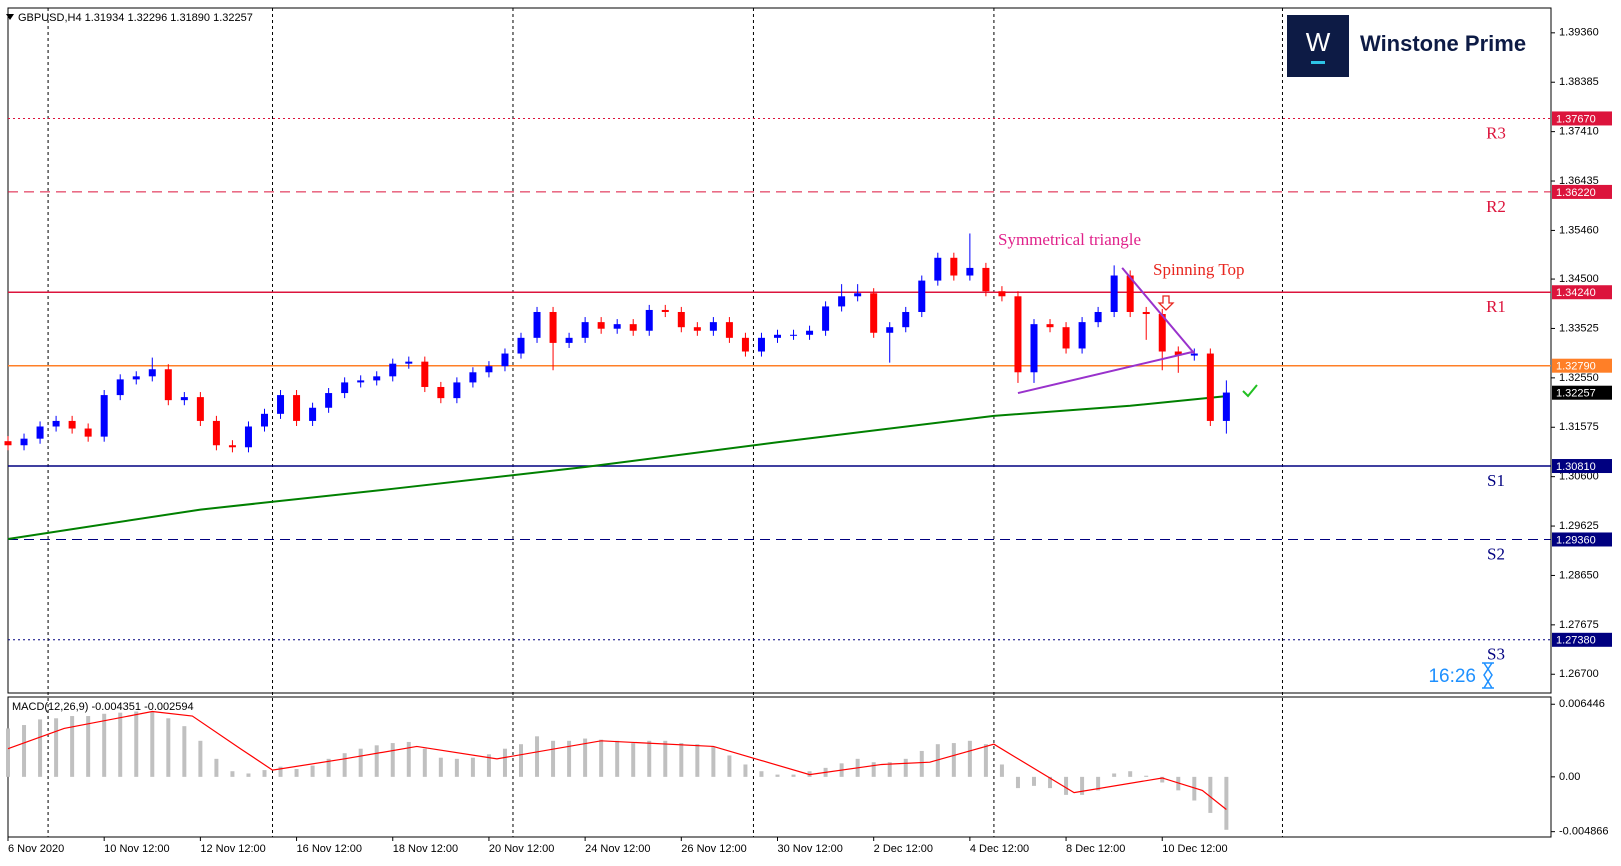 Image resolution: width=1621 pixels, height=866 pixels. I want to click on logo-name: Winstone Prime, so click(1443, 43).